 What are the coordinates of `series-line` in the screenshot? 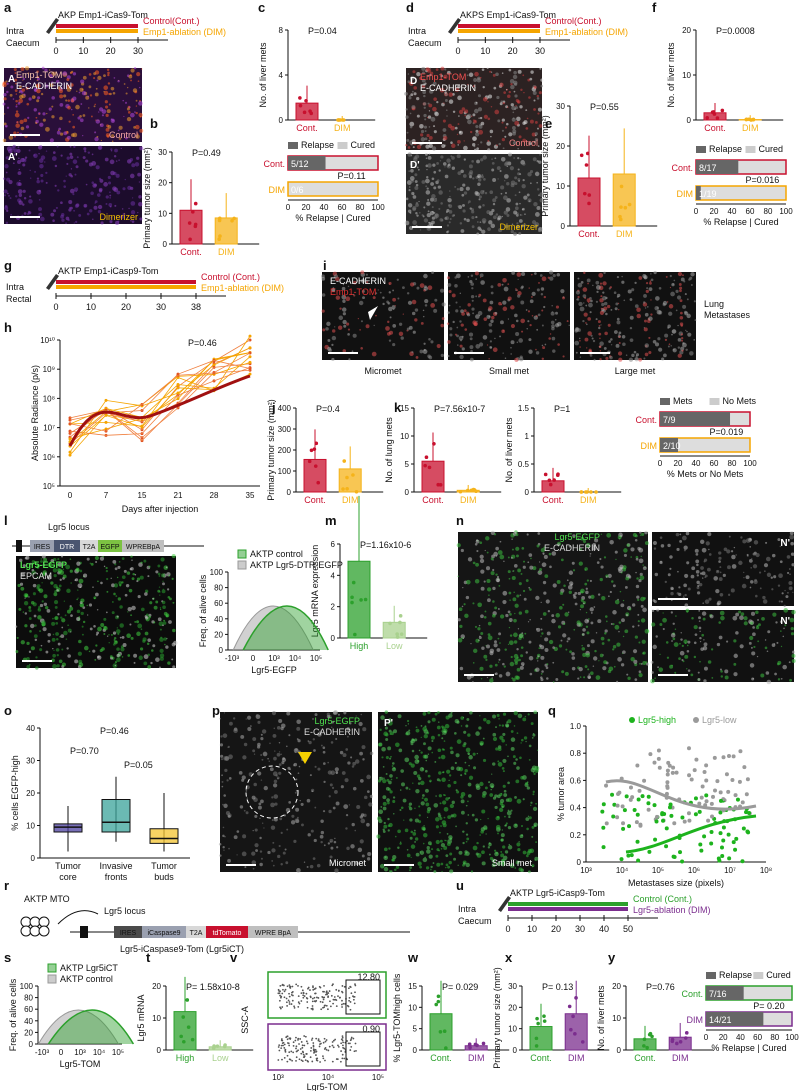 It's located at (160, 396).